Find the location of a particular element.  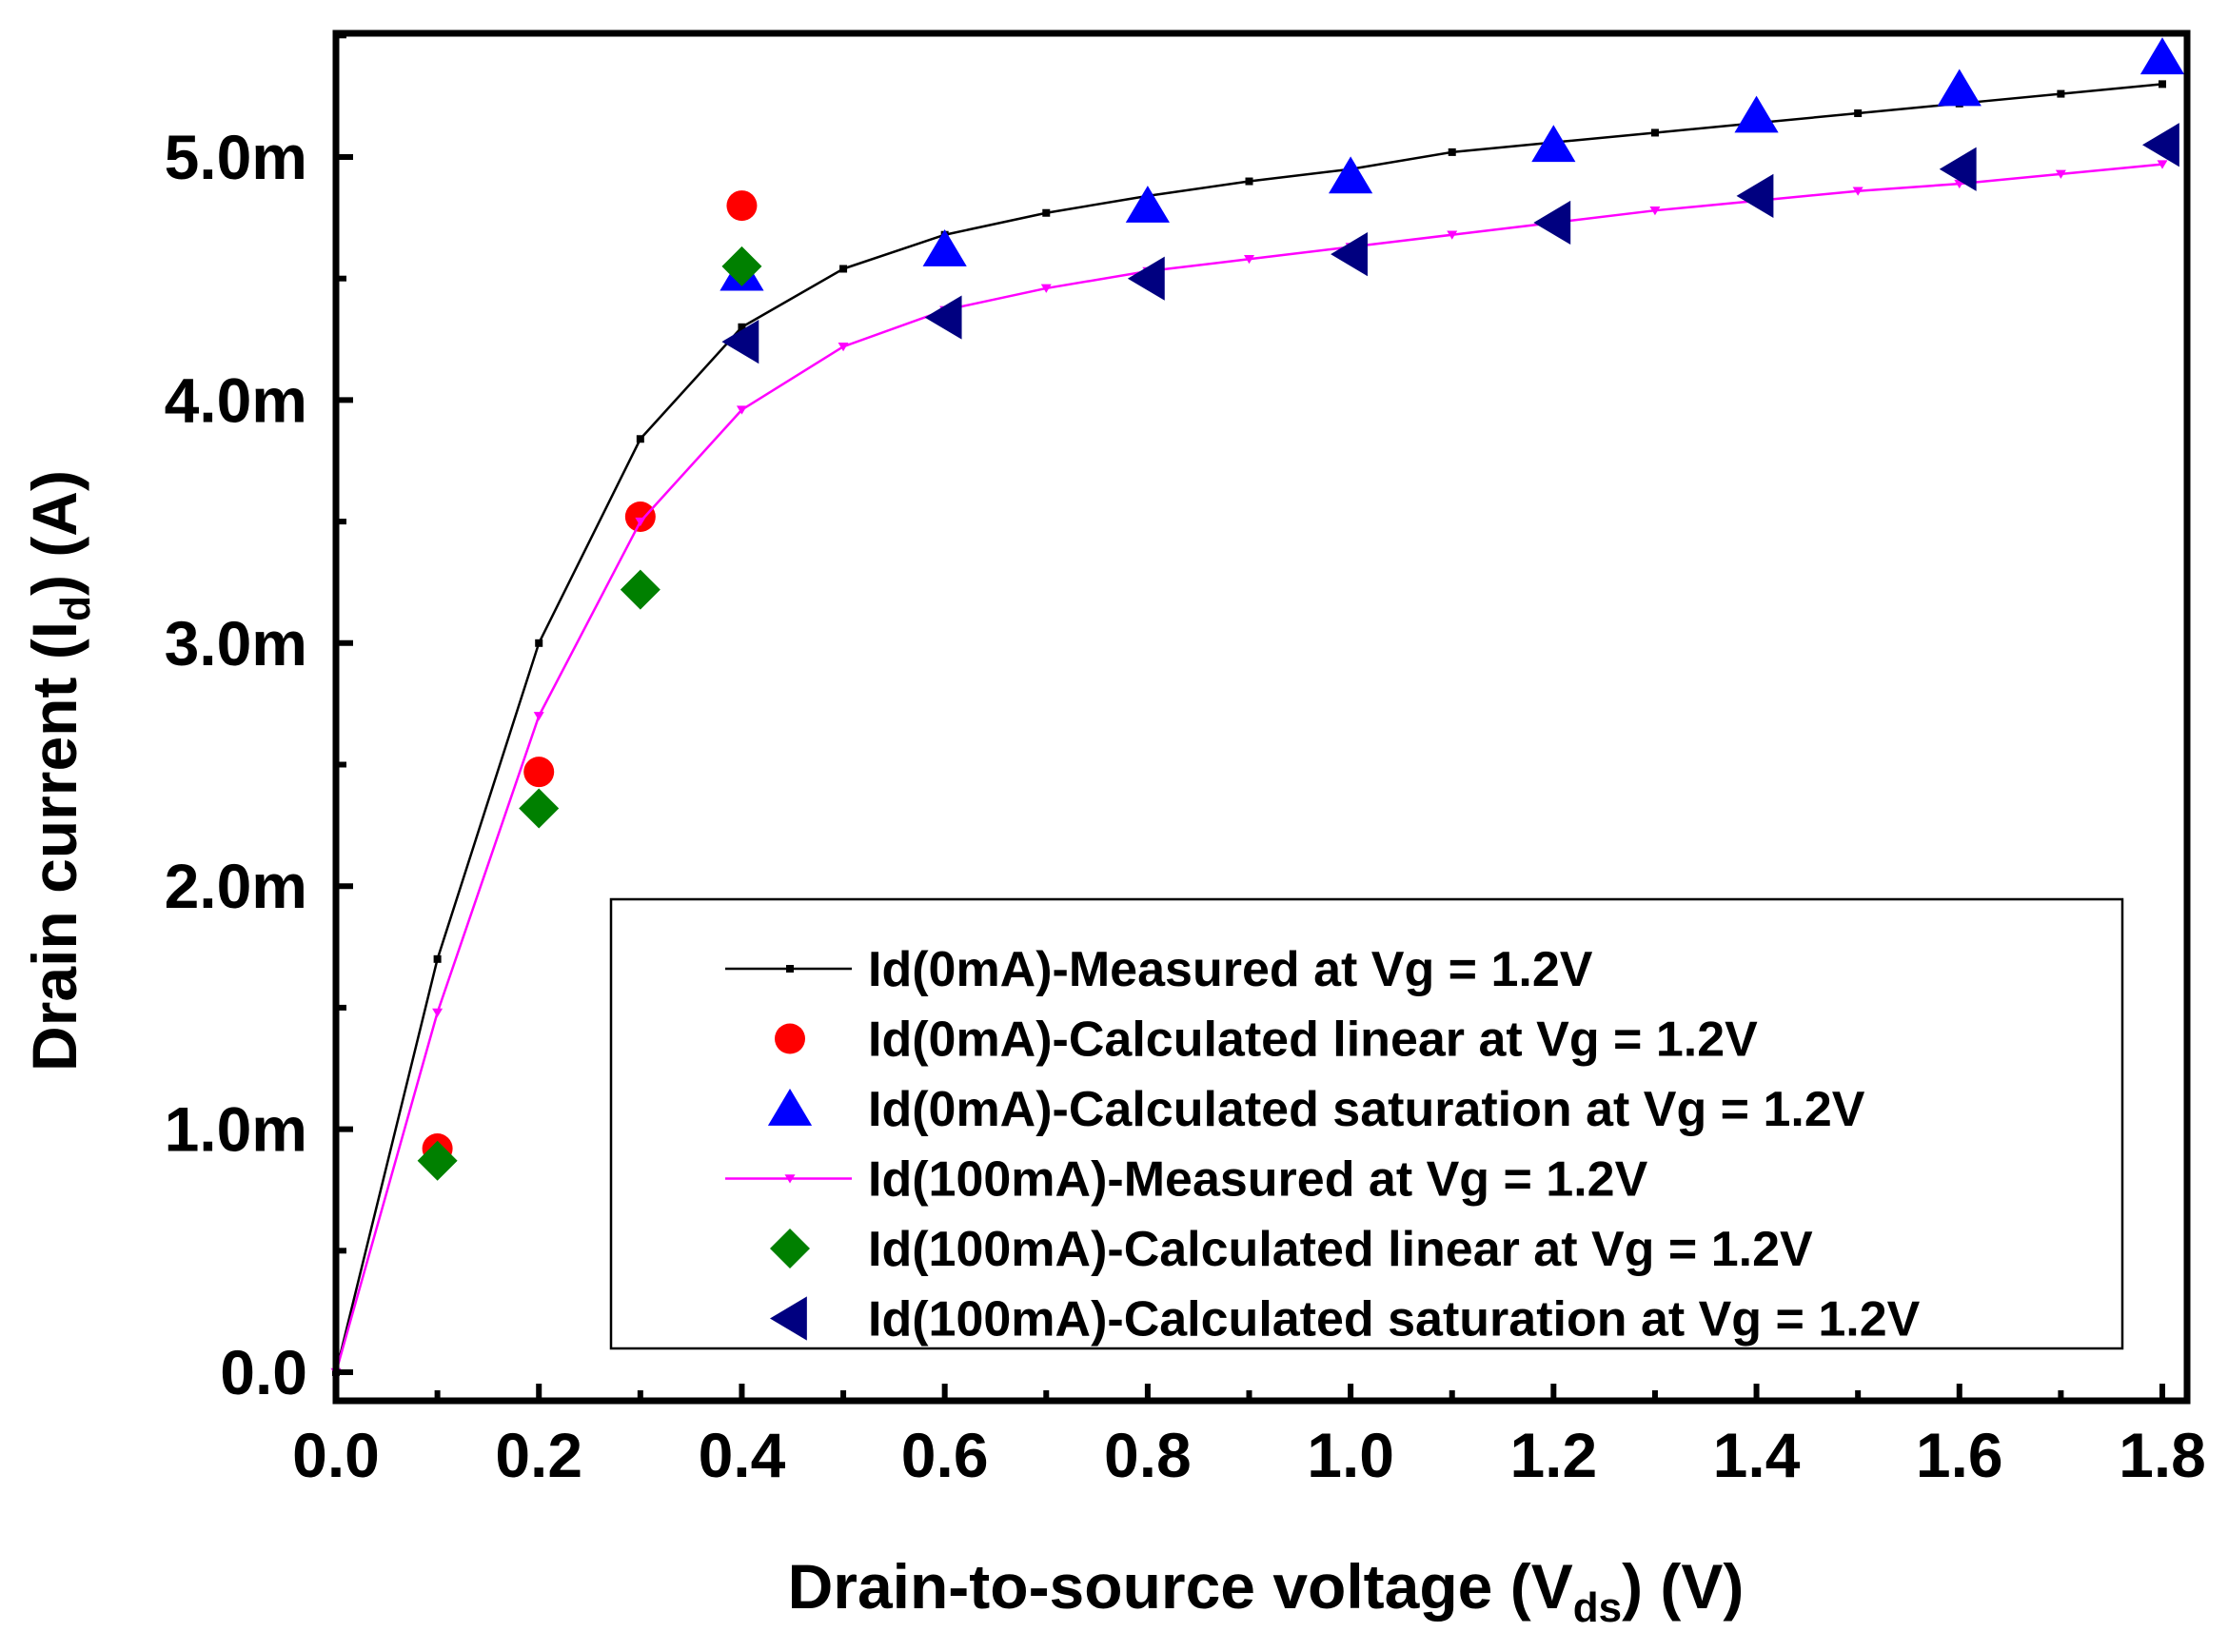

y-tick-label: 2.0m is located at coordinates (236, 886).